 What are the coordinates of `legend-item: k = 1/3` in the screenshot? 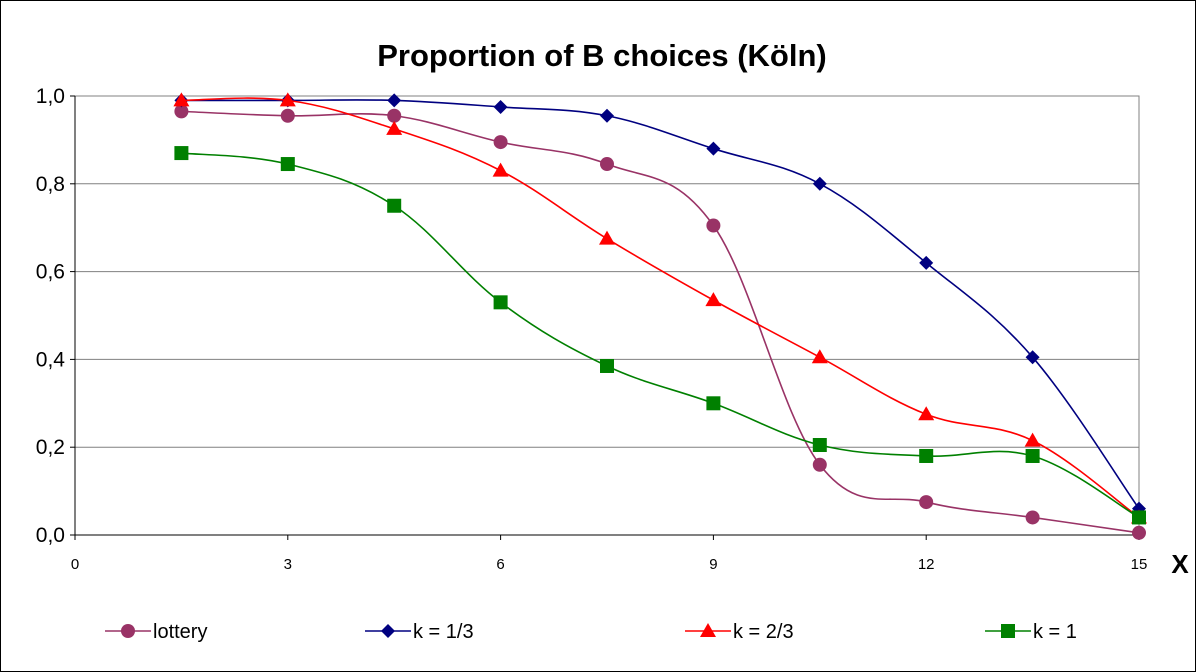 It's located at (419, 632).